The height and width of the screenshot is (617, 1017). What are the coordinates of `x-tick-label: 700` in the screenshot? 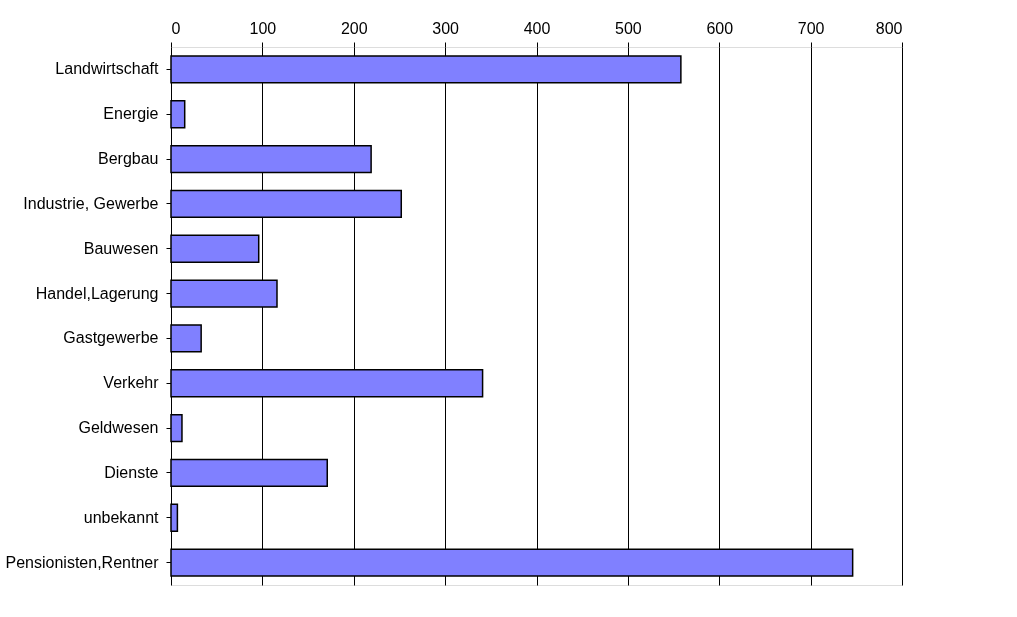 It's located at (811, 28).